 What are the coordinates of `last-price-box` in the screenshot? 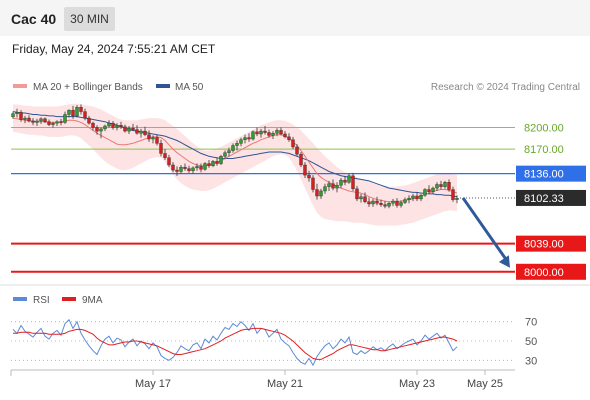 It's located at (551, 197).